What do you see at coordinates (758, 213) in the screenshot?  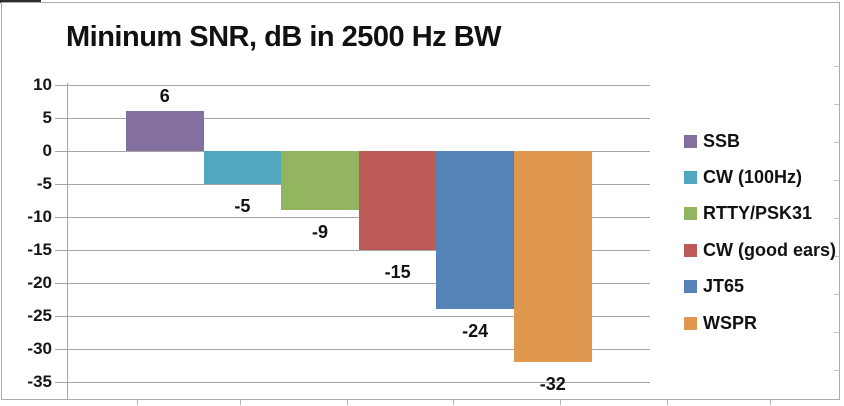 I see `legend-label: RTTY/PSK31` at bounding box center [758, 213].